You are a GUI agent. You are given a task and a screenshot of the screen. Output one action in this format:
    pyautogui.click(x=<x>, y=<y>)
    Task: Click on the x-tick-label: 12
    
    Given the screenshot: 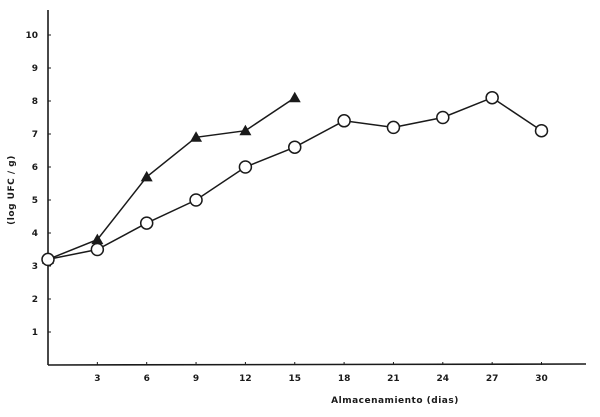 What is the action you would take?
    pyautogui.click(x=245, y=379)
    